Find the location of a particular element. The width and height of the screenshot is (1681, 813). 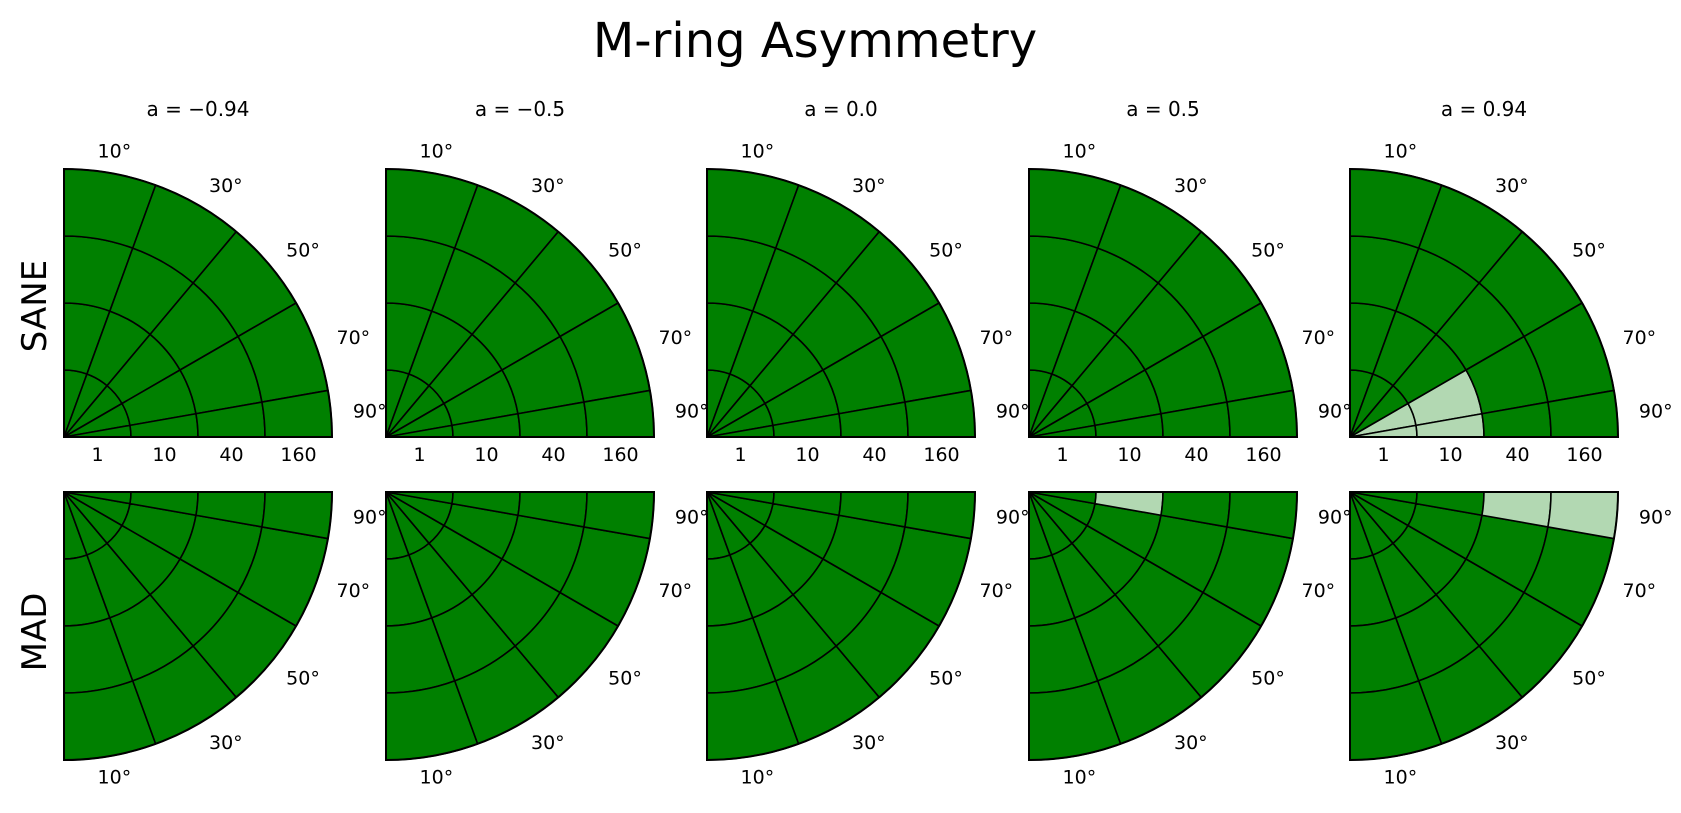

column-title: a = −0.94 is located at coordinates (197, 109).